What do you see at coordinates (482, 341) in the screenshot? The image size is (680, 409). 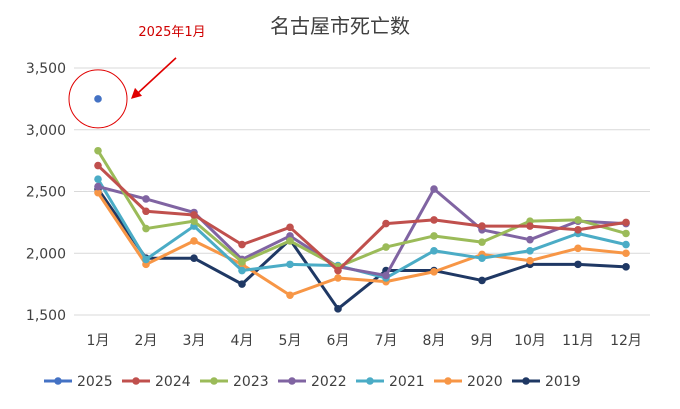 I see `x-tick-label: 9月` at bounding box center [482, 341].